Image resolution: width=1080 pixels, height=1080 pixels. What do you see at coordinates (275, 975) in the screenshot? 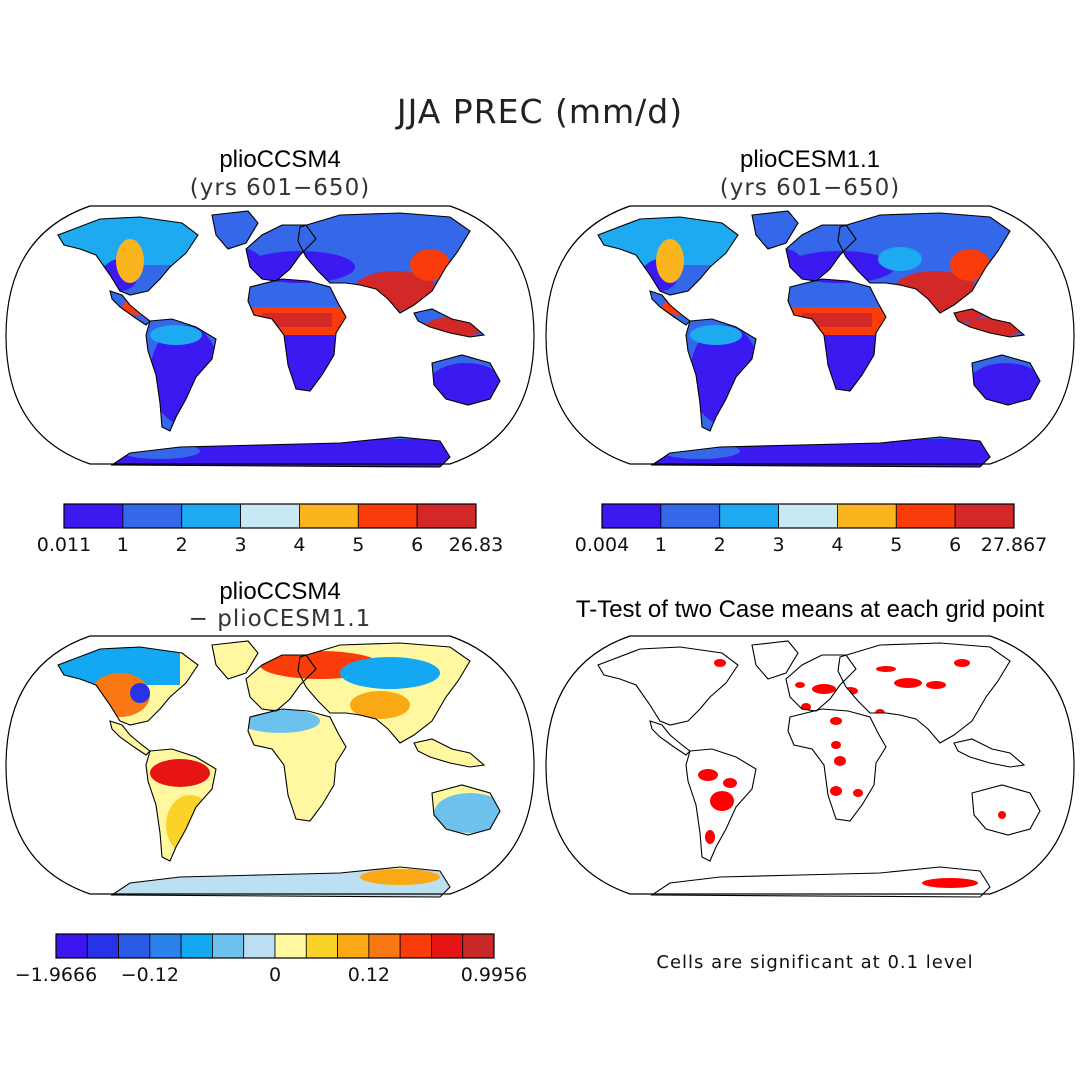
I see `colorbar-label: 0` at bounding box center [275, 975].